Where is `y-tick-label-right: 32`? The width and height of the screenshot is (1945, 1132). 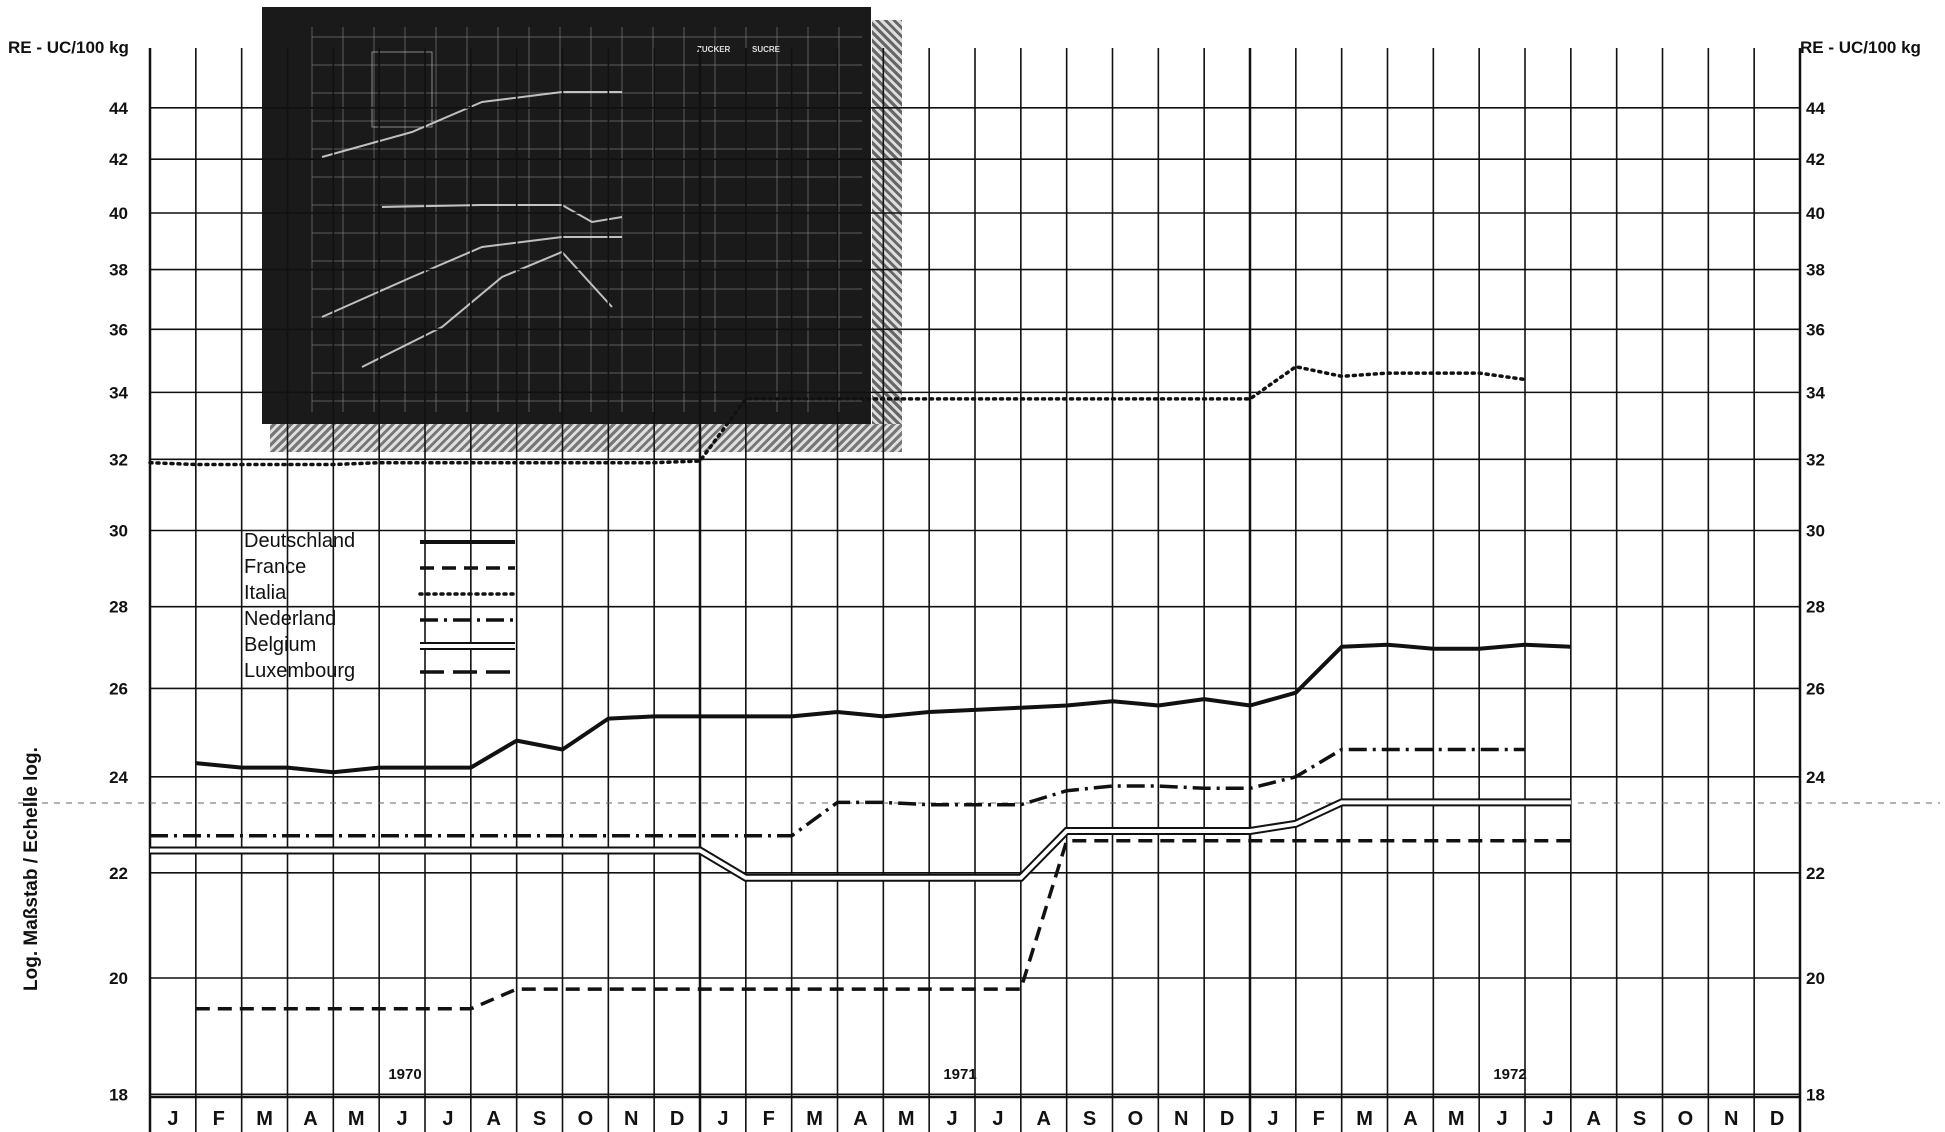 y-tick-label-right: 32 is located at coordinates (1815, 459).